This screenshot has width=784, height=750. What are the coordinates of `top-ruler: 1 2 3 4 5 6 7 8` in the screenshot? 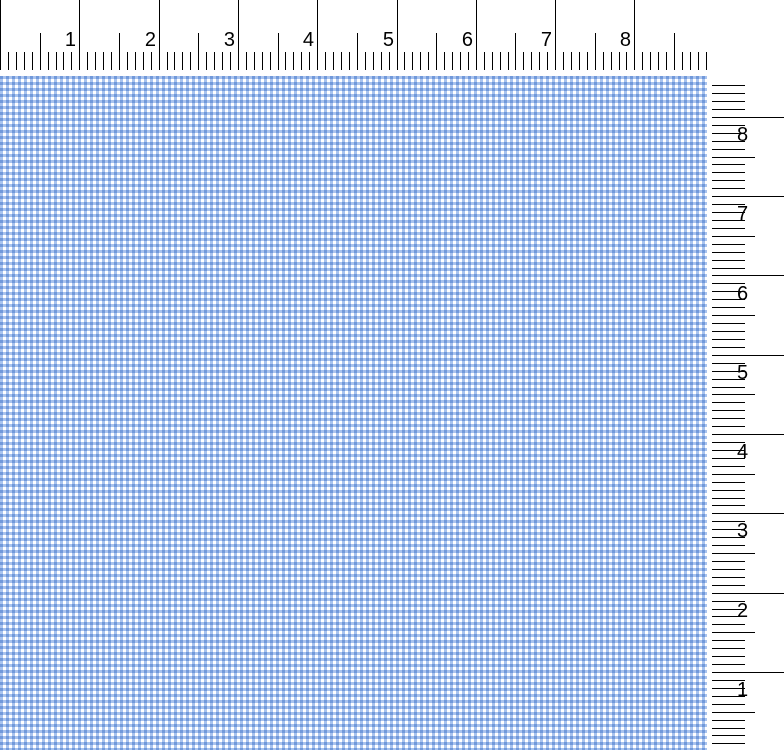 It's located at (353, 35).